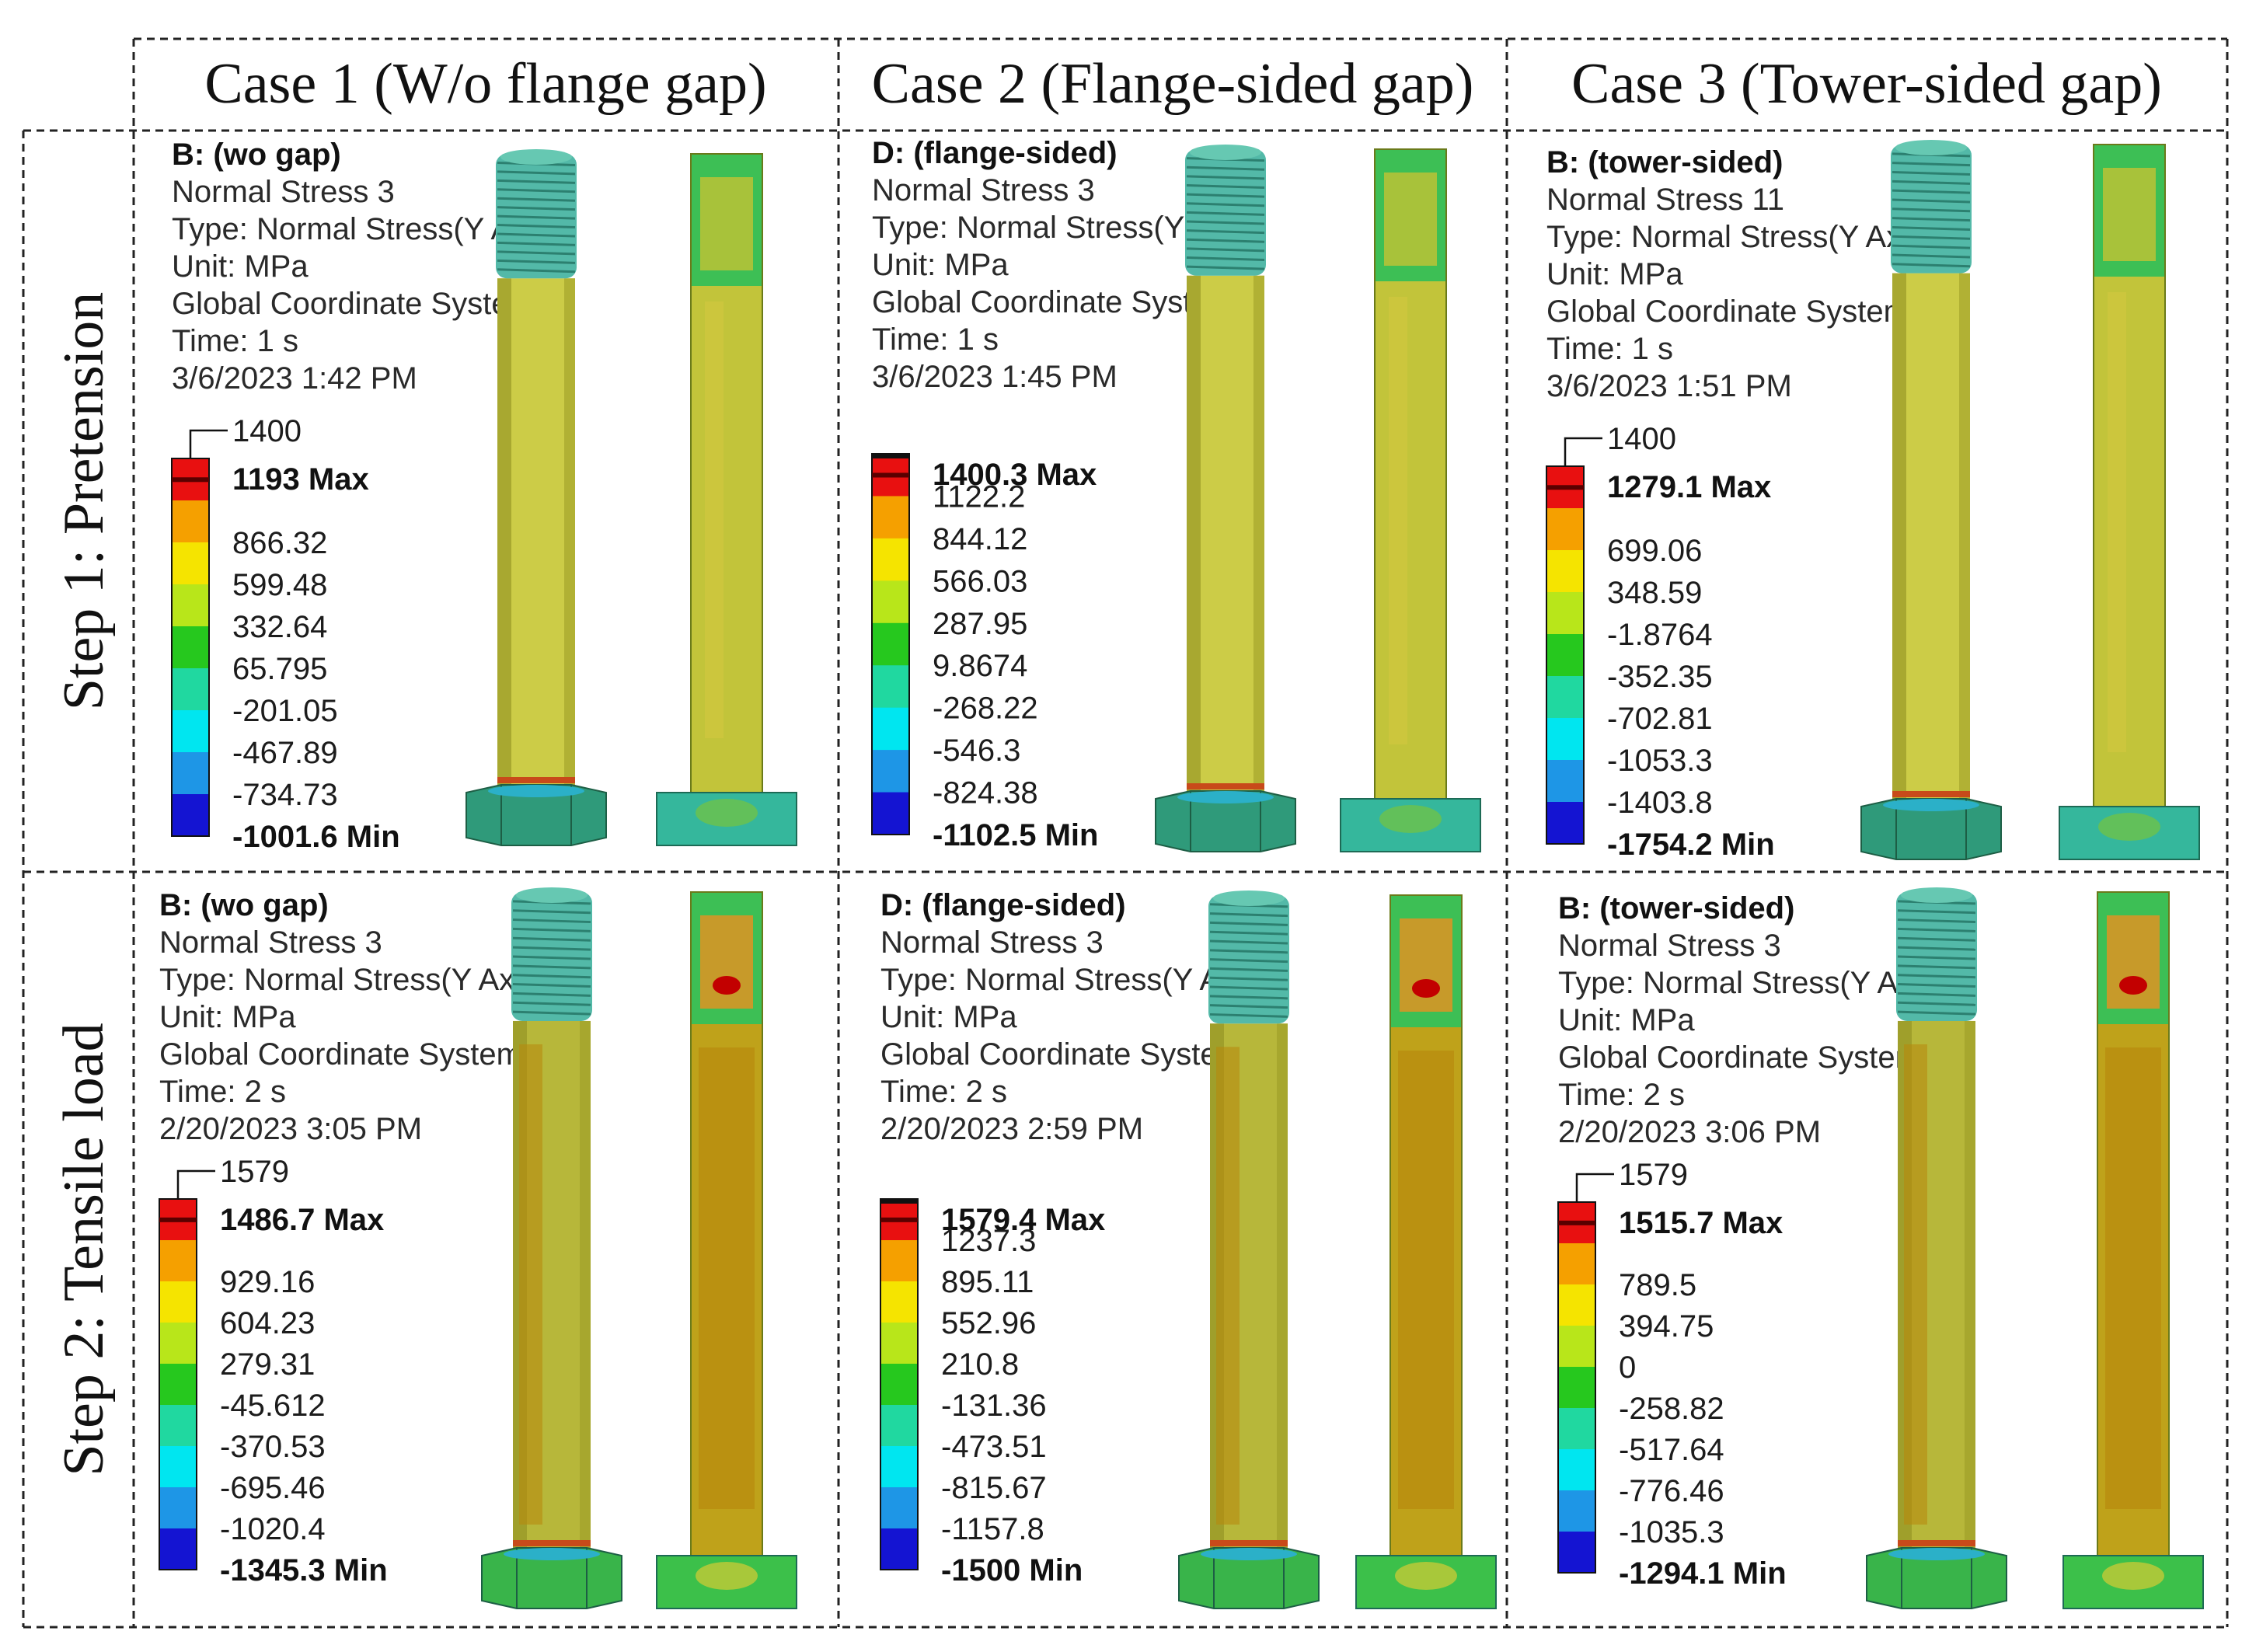 Image resolution: width=2242 pixels, height=1652 pixels. What do you see at coordinates (890, 456) in the screenshot?
I see `legend-top-marker` at bounding box center [890, 456].